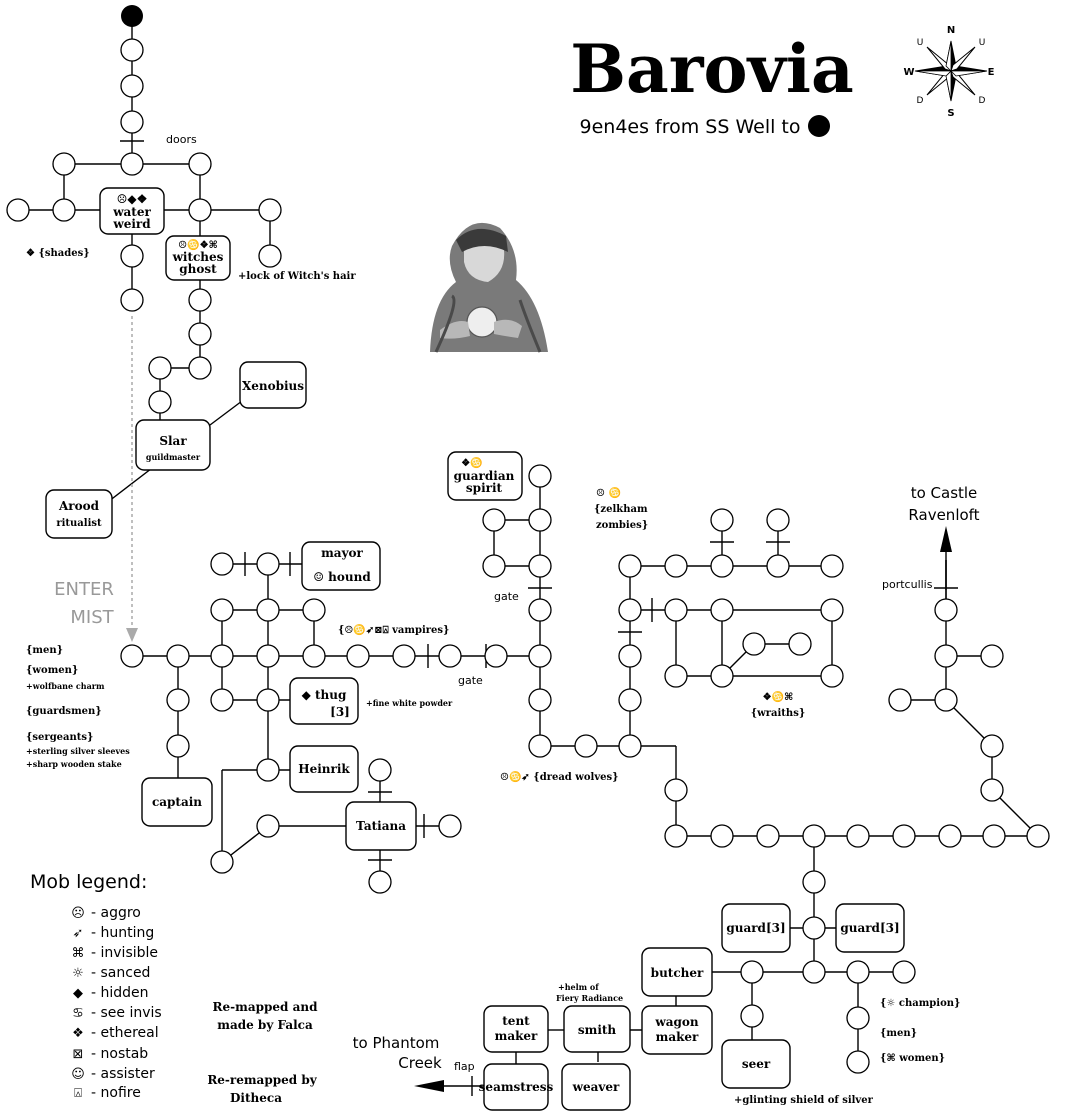  What do you see at coordinates (429, 1086) in the screenshot?
I see `exit-arrow-left-icon` at bounding box center [429, 1086].